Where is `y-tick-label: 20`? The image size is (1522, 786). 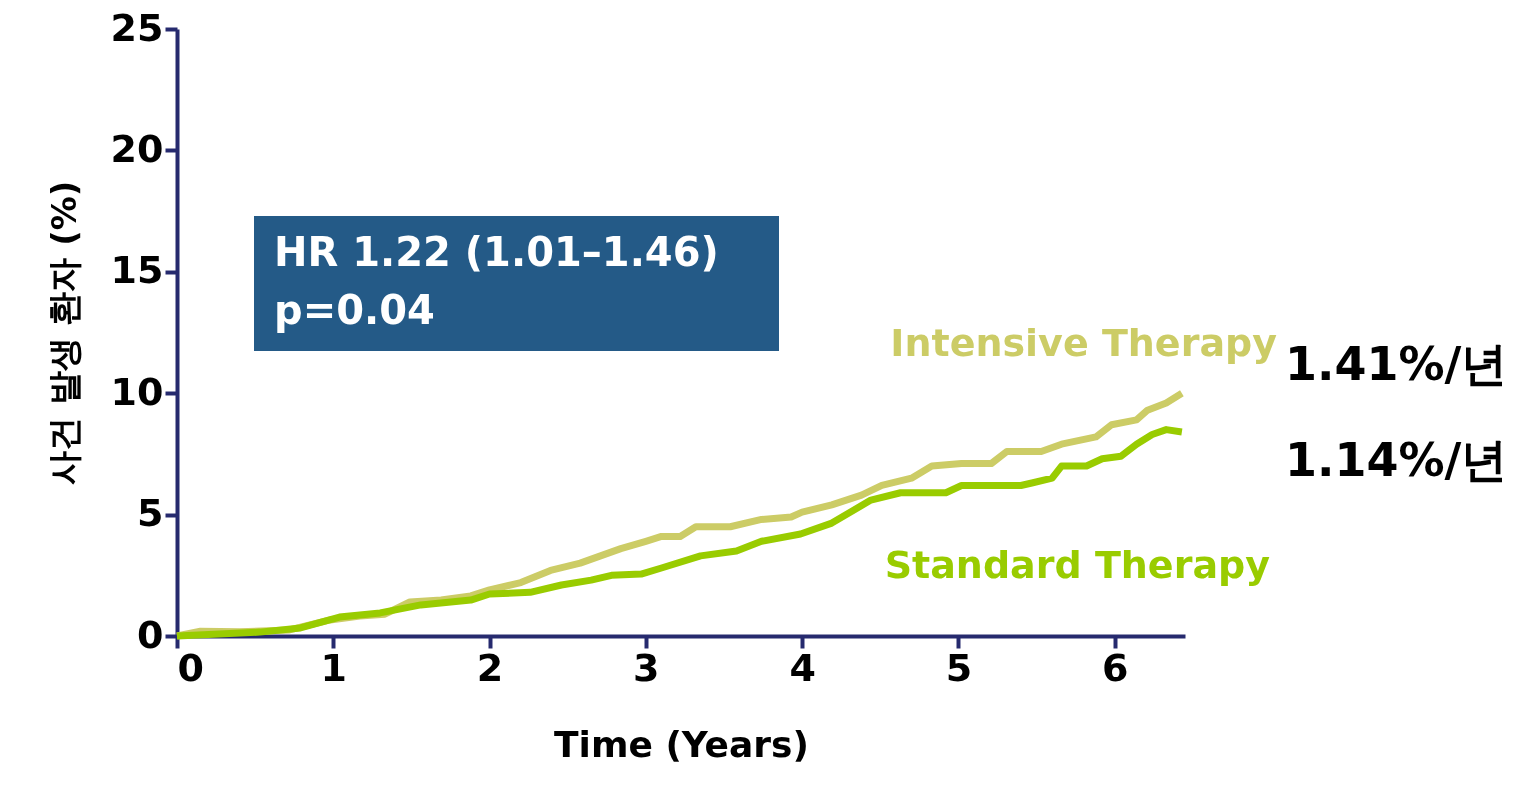
y-tick-label: 20 is located at coordinates (137, 148).